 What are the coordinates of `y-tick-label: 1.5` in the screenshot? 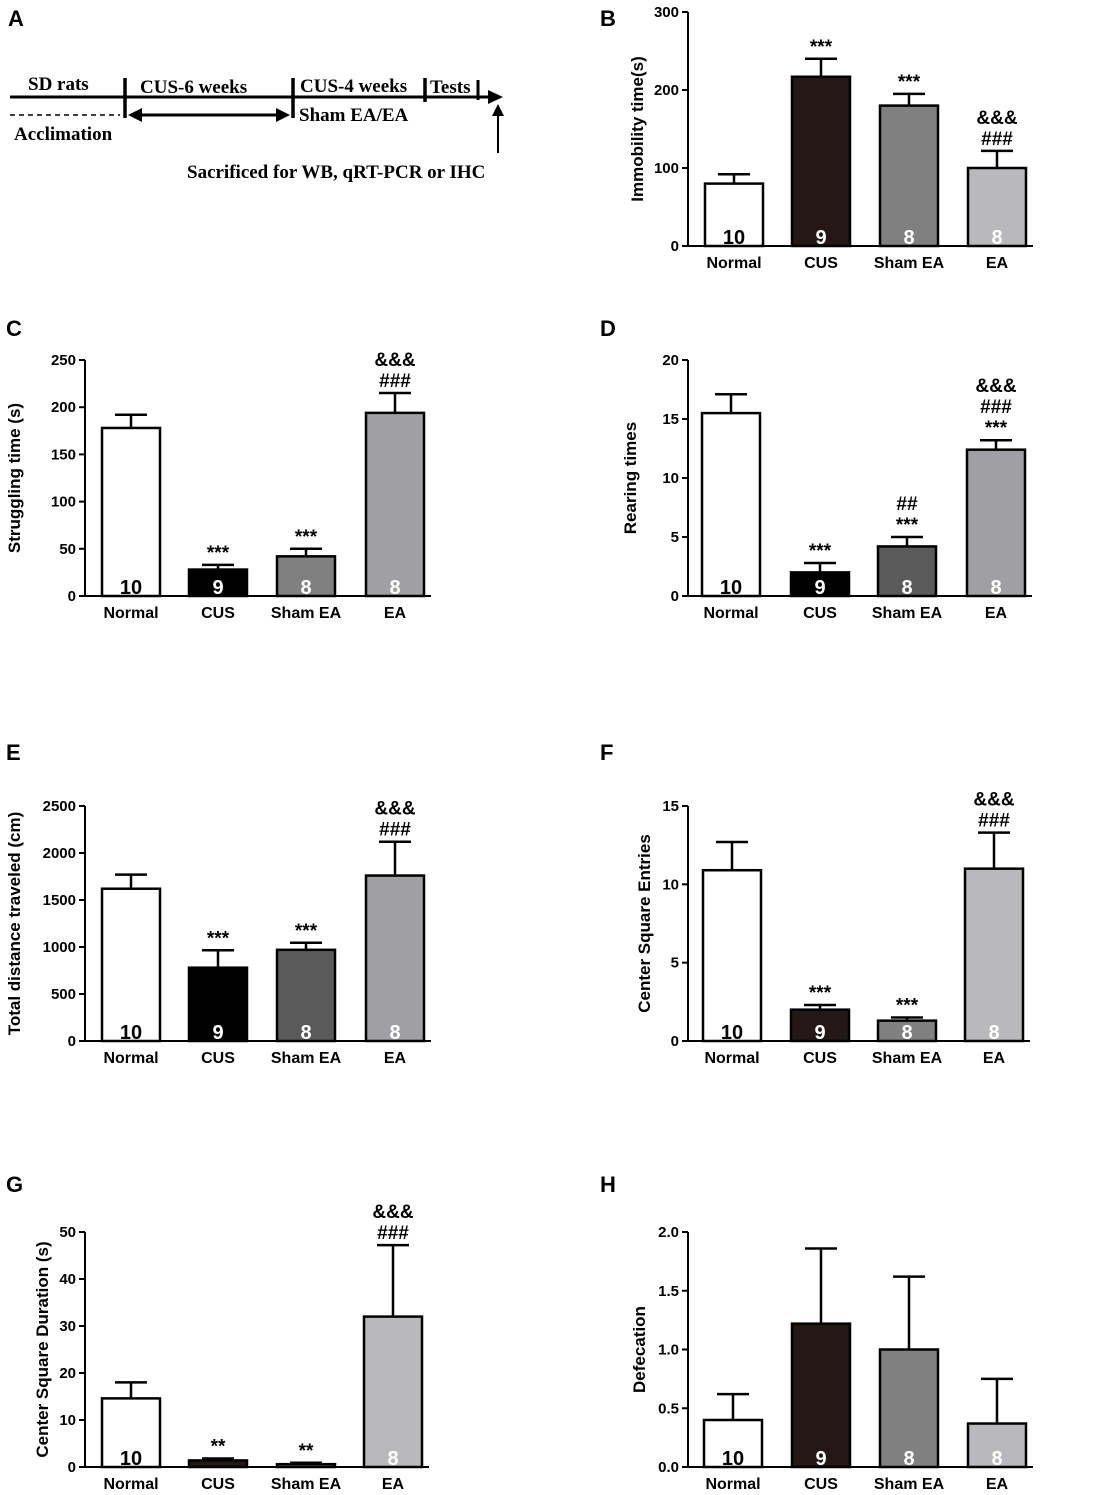 It's located at (668, 1291).